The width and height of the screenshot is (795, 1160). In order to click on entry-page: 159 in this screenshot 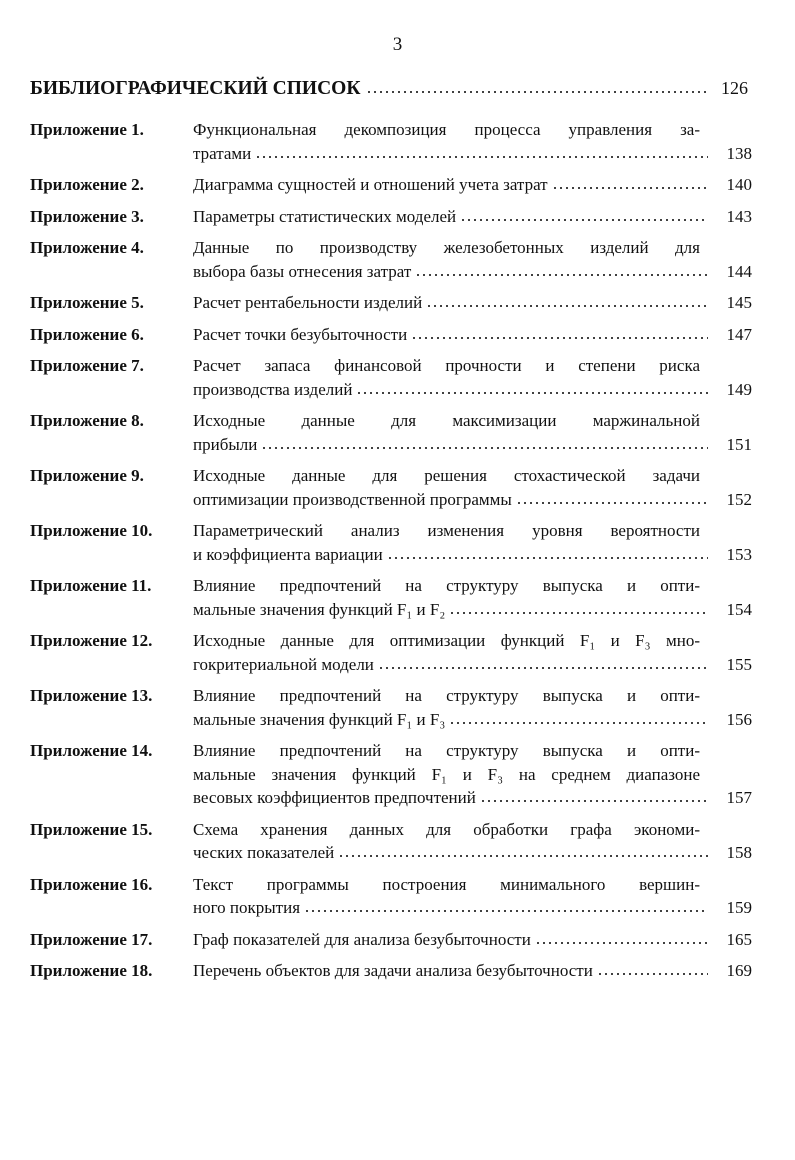, I will do `click(739, 907)`.